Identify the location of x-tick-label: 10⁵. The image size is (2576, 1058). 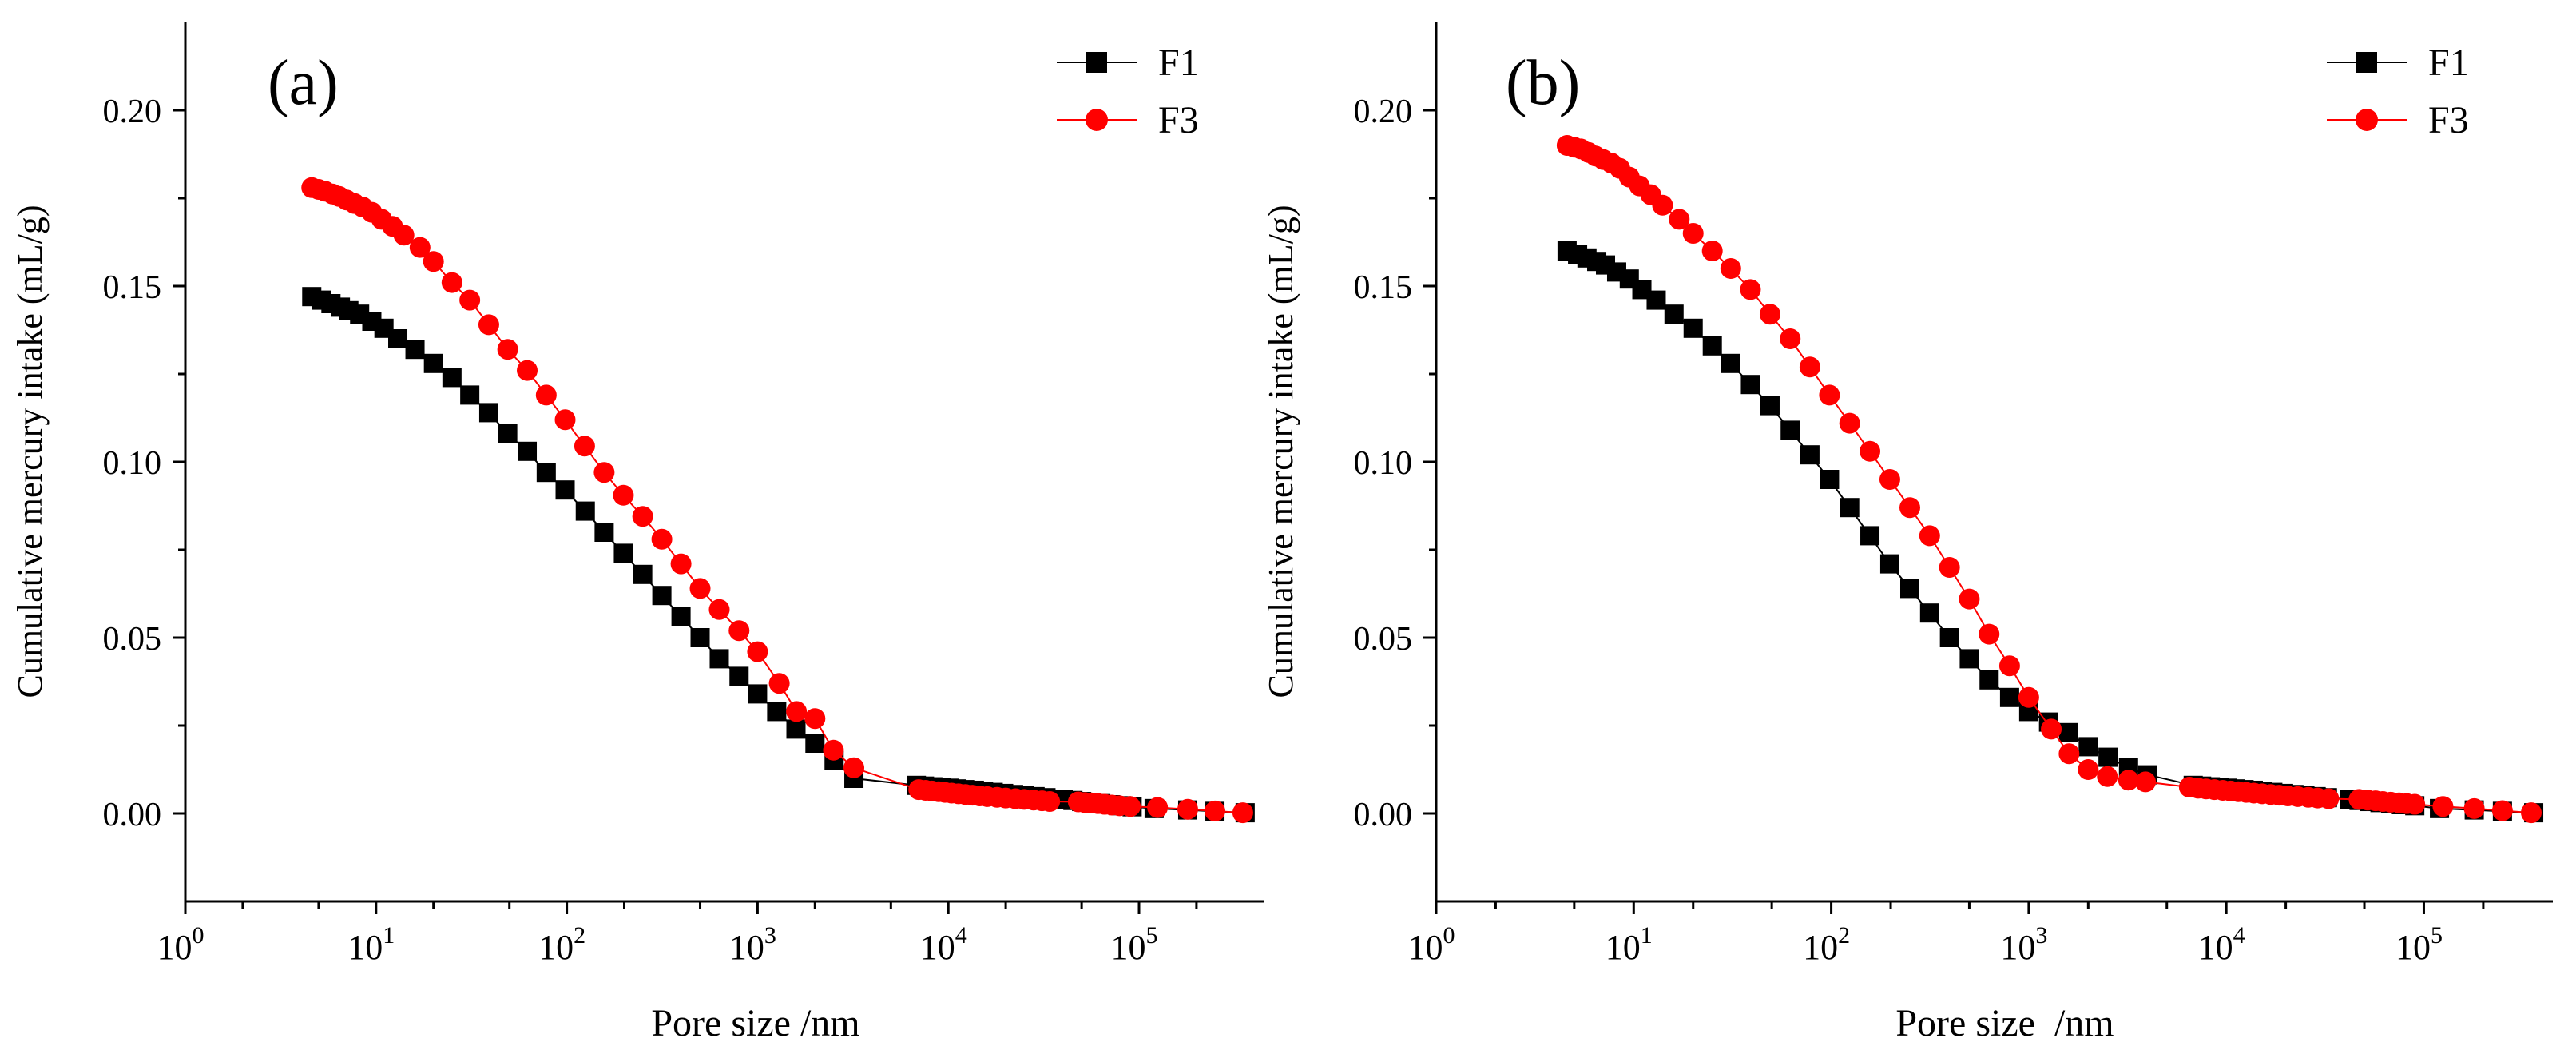
(2419, 944).